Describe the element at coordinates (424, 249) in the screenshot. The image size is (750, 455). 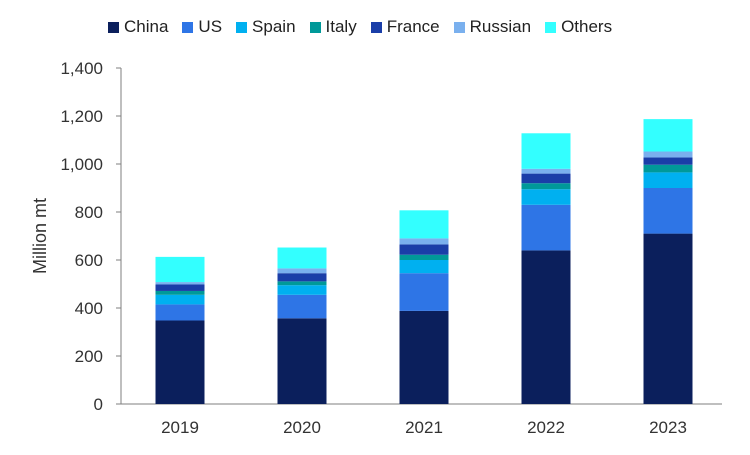
I see `bar-segment-france-2021` at that location.